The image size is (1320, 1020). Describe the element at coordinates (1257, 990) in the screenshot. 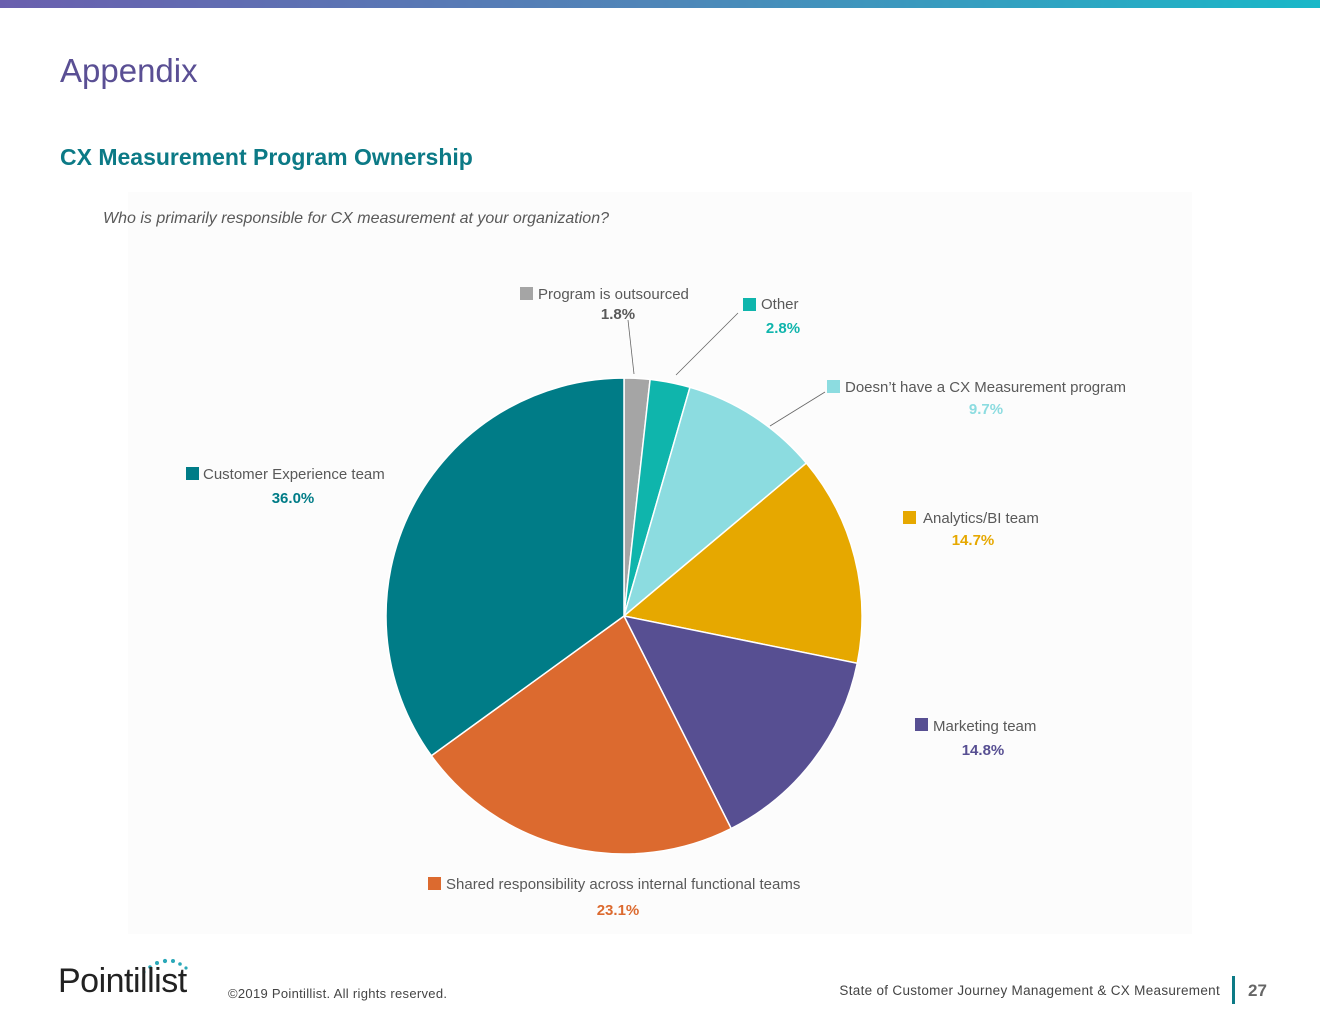

I see `page-number: 27` at that location.